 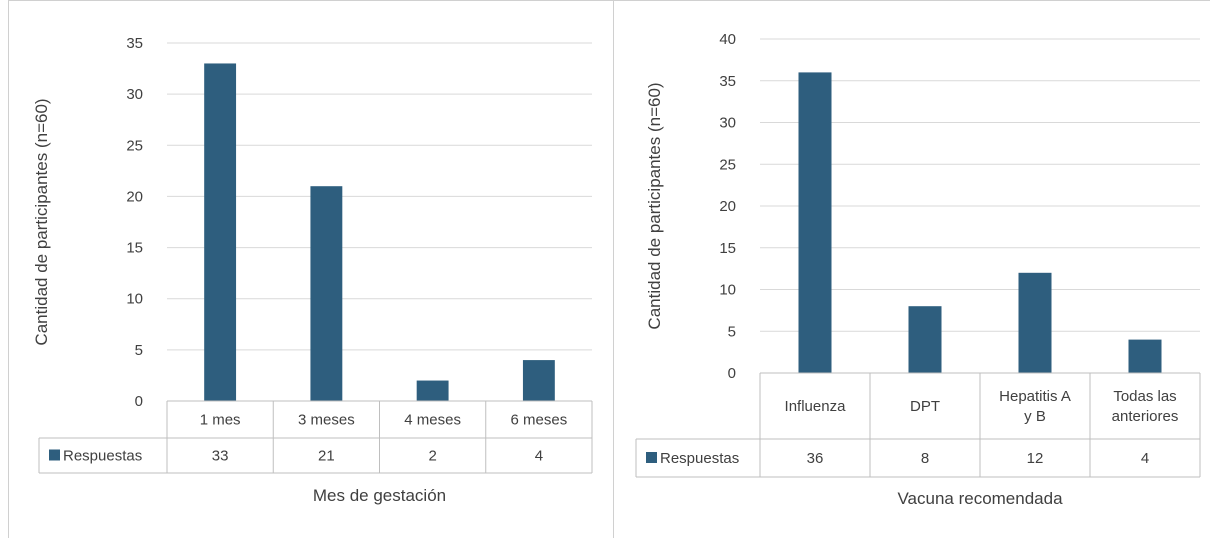 What do you see at coordinates (925, 458) in the screenshot?
I see `data-table-value: 8` at bounding box center [925, 458].